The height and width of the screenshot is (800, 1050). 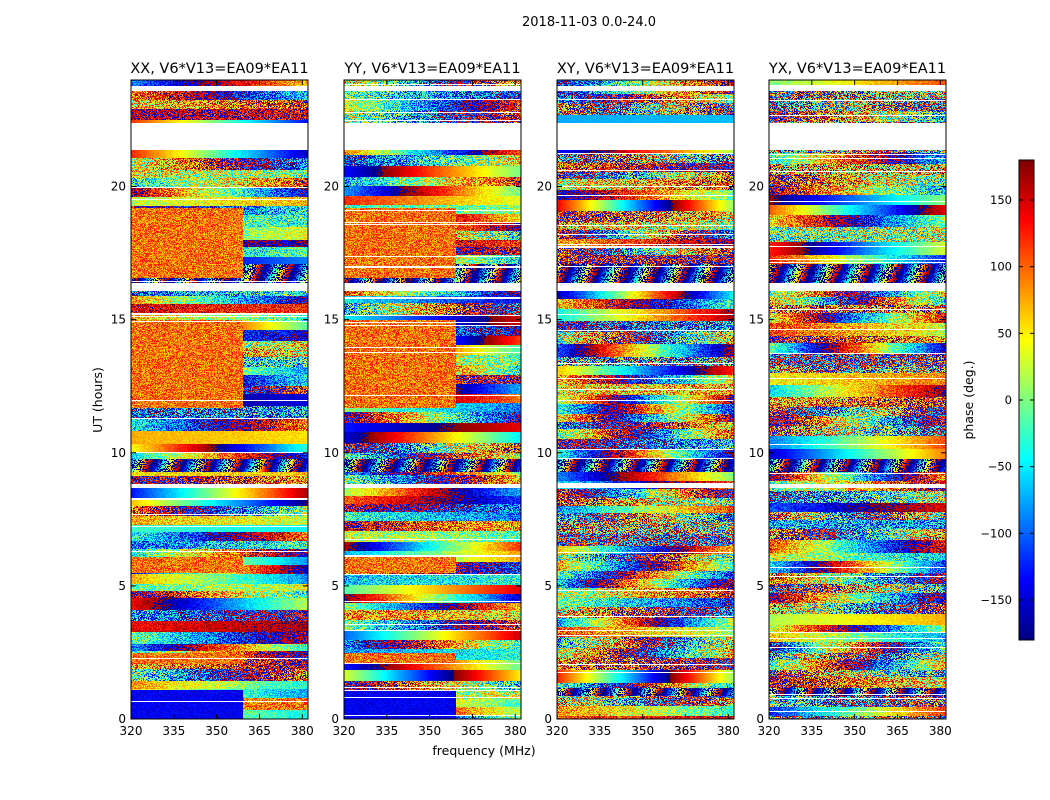 I want to click on colorbar-tick-label: 100, so click(x=1001, y=267).